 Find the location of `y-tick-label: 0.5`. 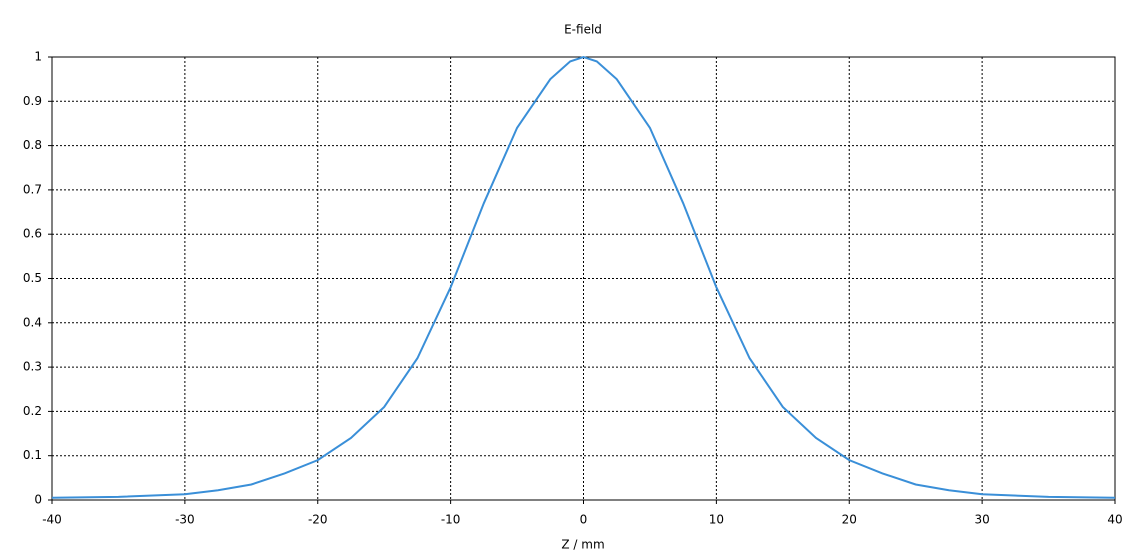

y-tick-label: 0.5 is located at coordinates (32, 278).